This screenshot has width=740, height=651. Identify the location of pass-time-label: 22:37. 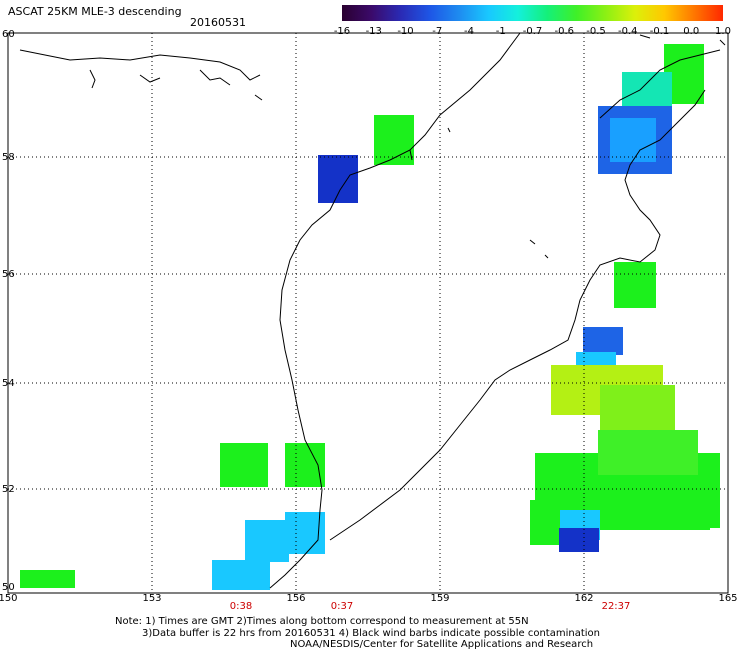
(616, 606).